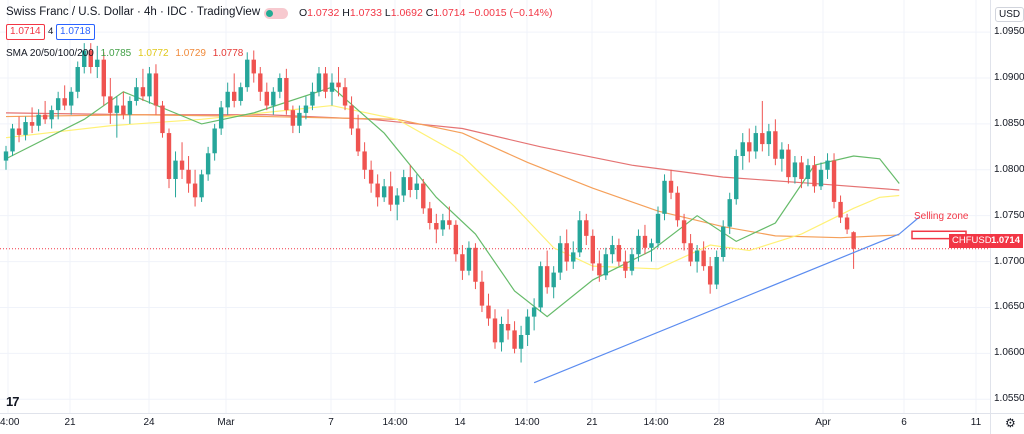  Describe the element at coordinates (303, 13) in the screenshot. I see `ohlc-open-label: O` at that location.